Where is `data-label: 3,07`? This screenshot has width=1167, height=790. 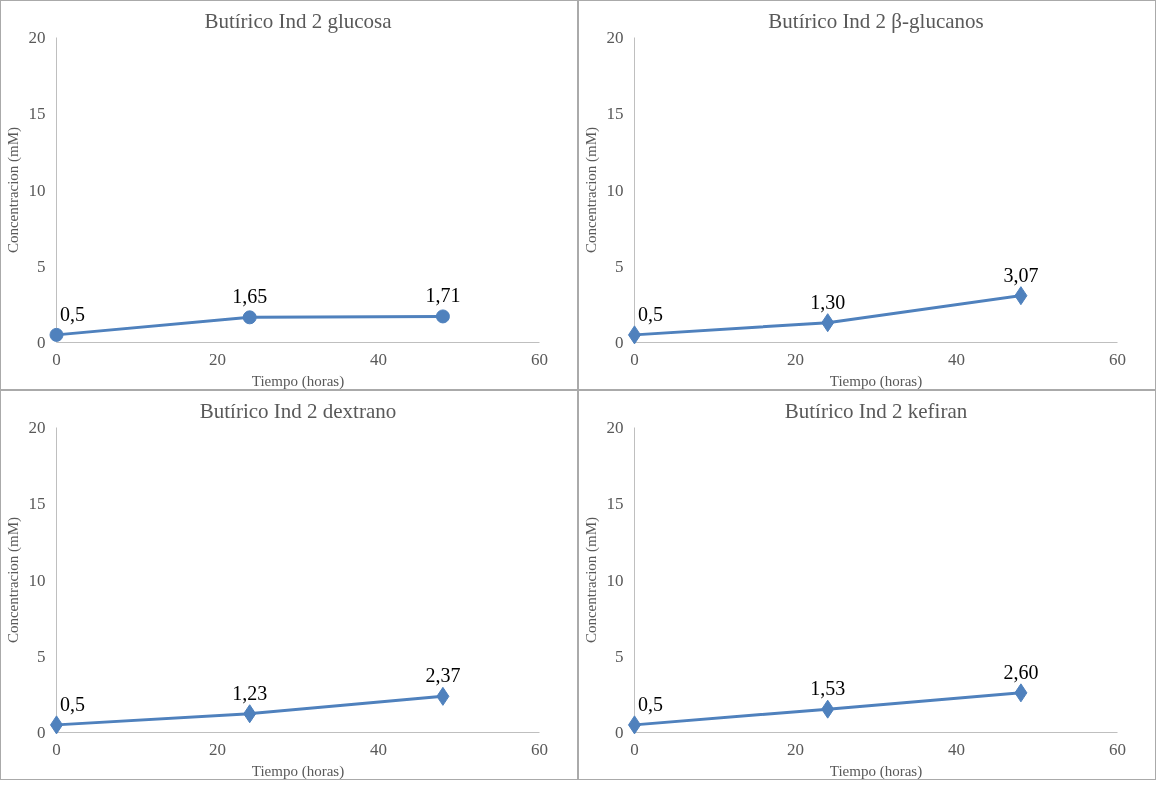
data-label: 3,07 is located at coordinates (1021, 274).